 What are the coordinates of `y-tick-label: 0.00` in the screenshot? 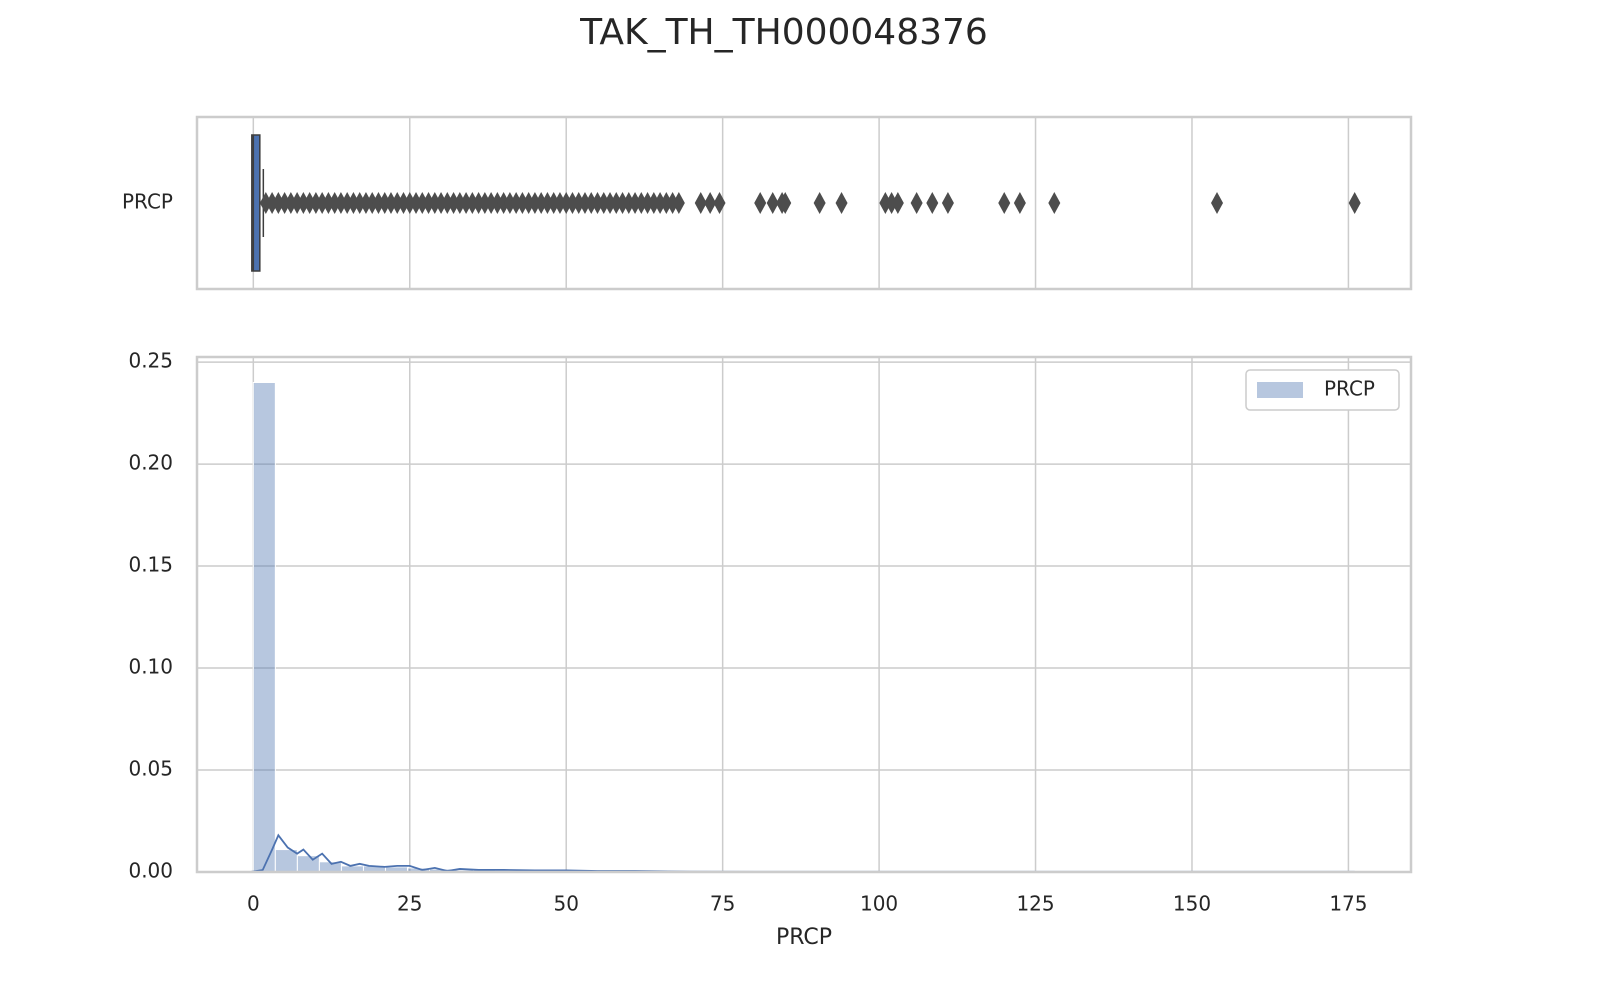 It's located at (150, 871).